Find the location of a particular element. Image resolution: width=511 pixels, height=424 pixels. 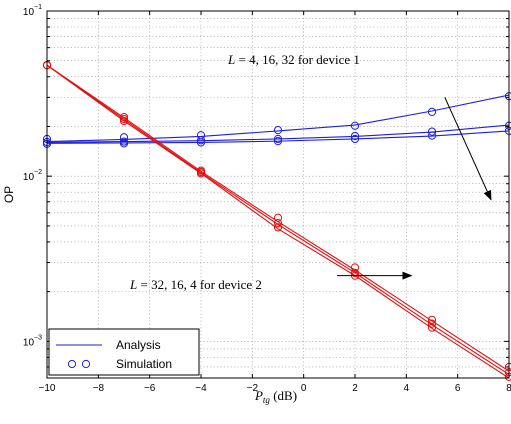

legend: Analysis Simulation is located at coordinates (124, 352).